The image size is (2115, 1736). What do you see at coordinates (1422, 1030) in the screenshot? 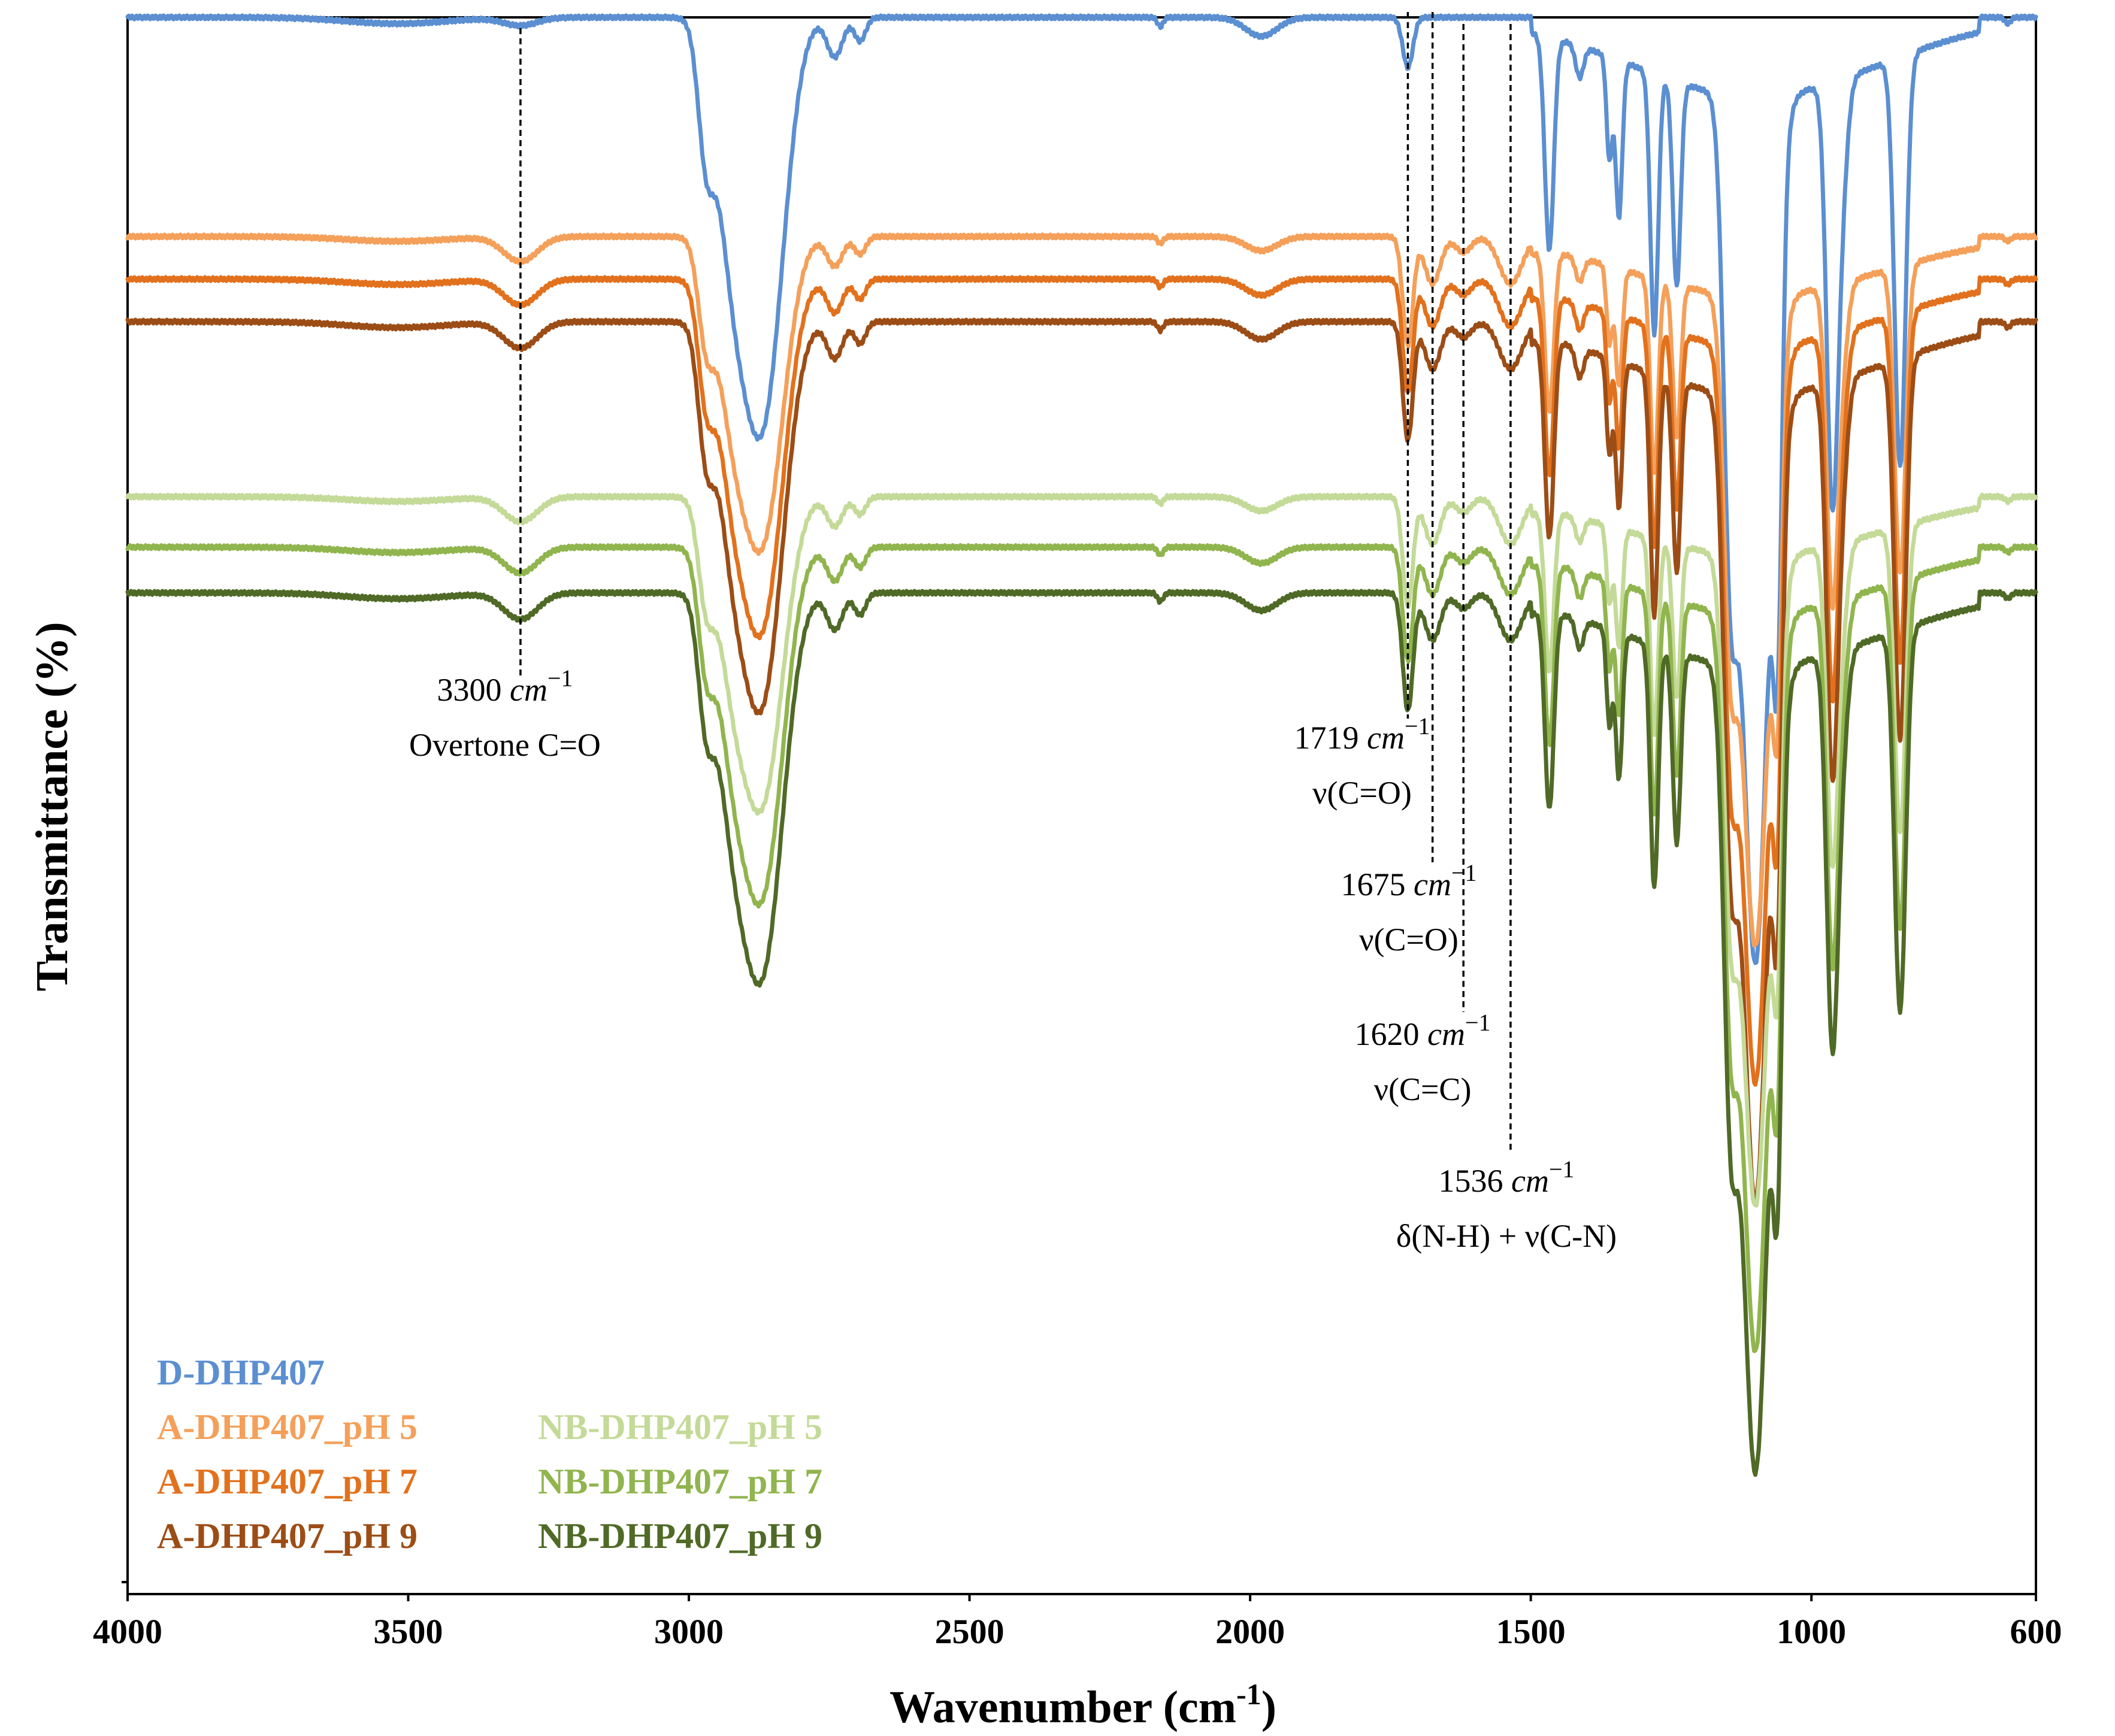
I see `annotation-wavenumber-1620: 1620 cm−1` at bounding box center [1422, 1030].